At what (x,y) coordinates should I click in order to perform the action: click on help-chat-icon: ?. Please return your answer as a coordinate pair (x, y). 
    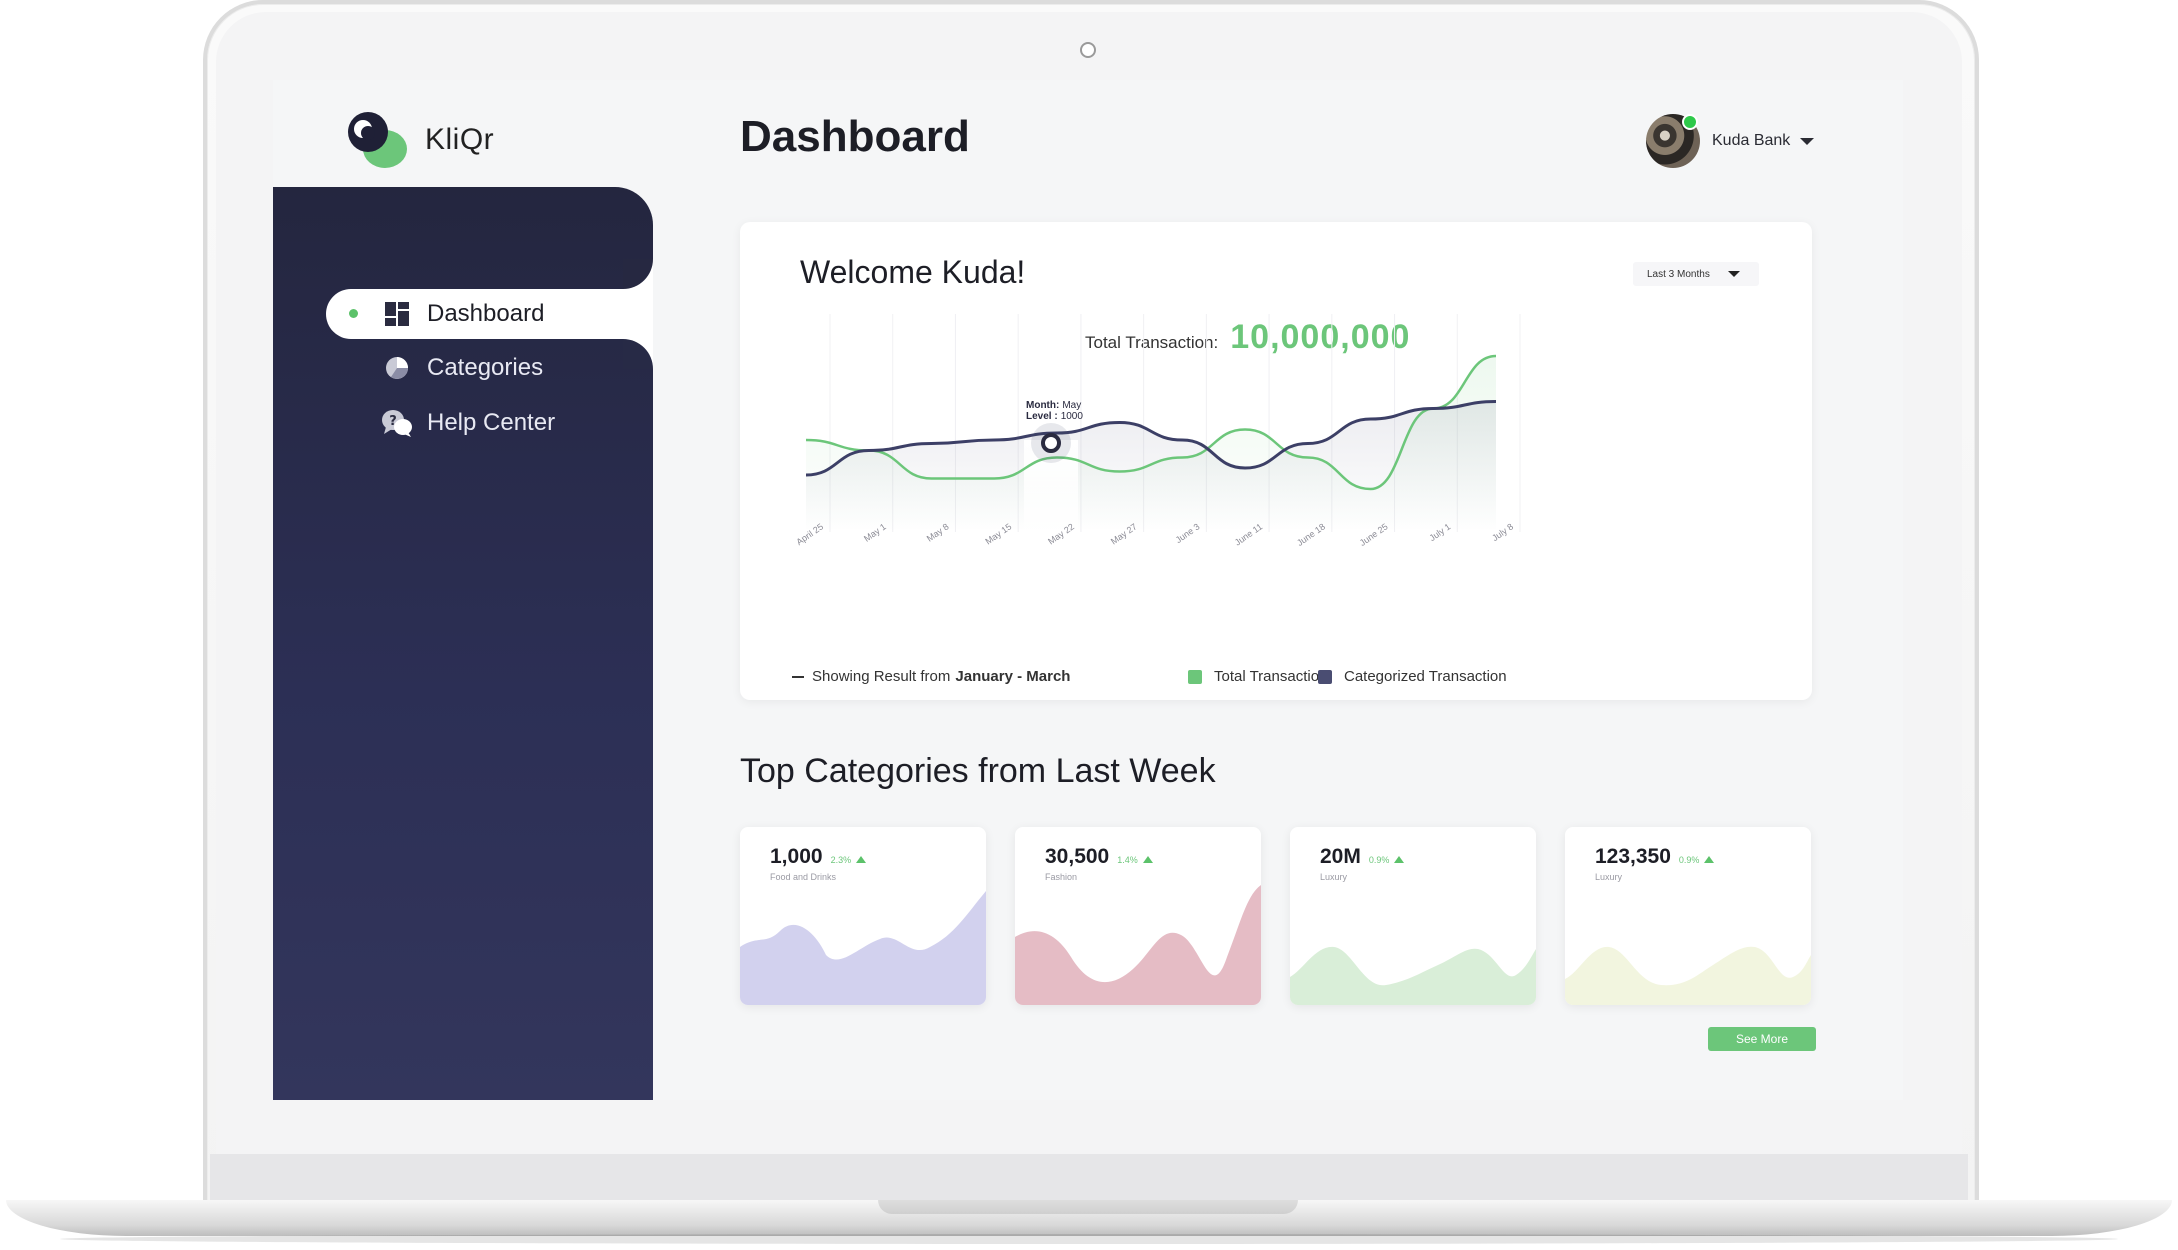
    Looking at the image, I should click on (397, 423).